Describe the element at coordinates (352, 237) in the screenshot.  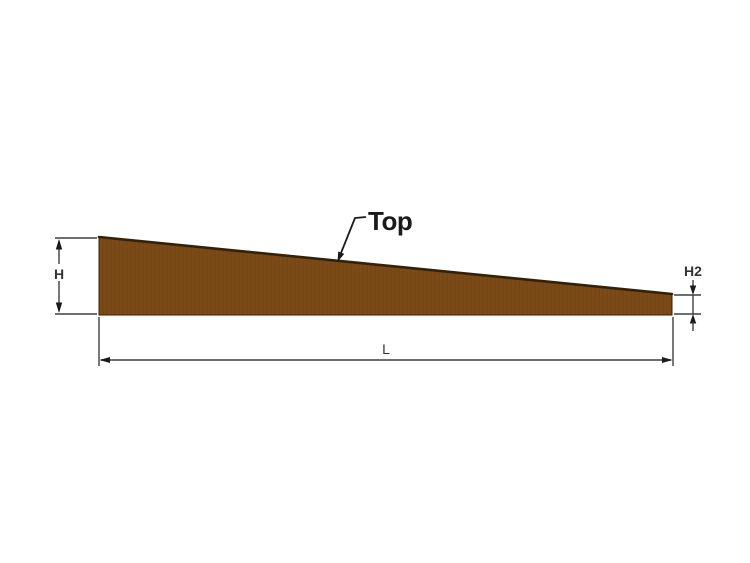
I see `top-leader-line` at that location.